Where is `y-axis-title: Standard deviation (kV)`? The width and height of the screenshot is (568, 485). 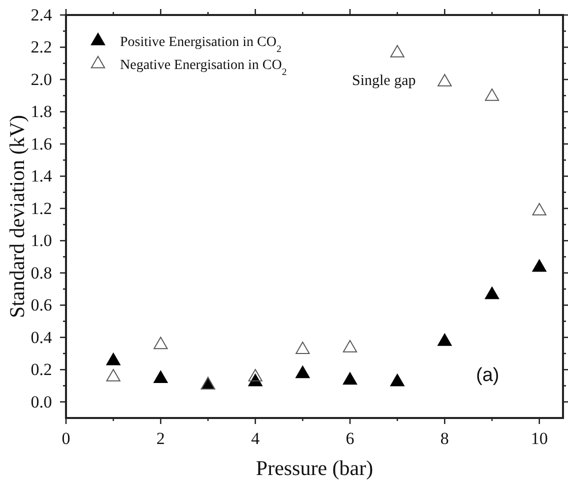 y-axis-title: Standard deviation (kV) is located at coordinates (17, 216).